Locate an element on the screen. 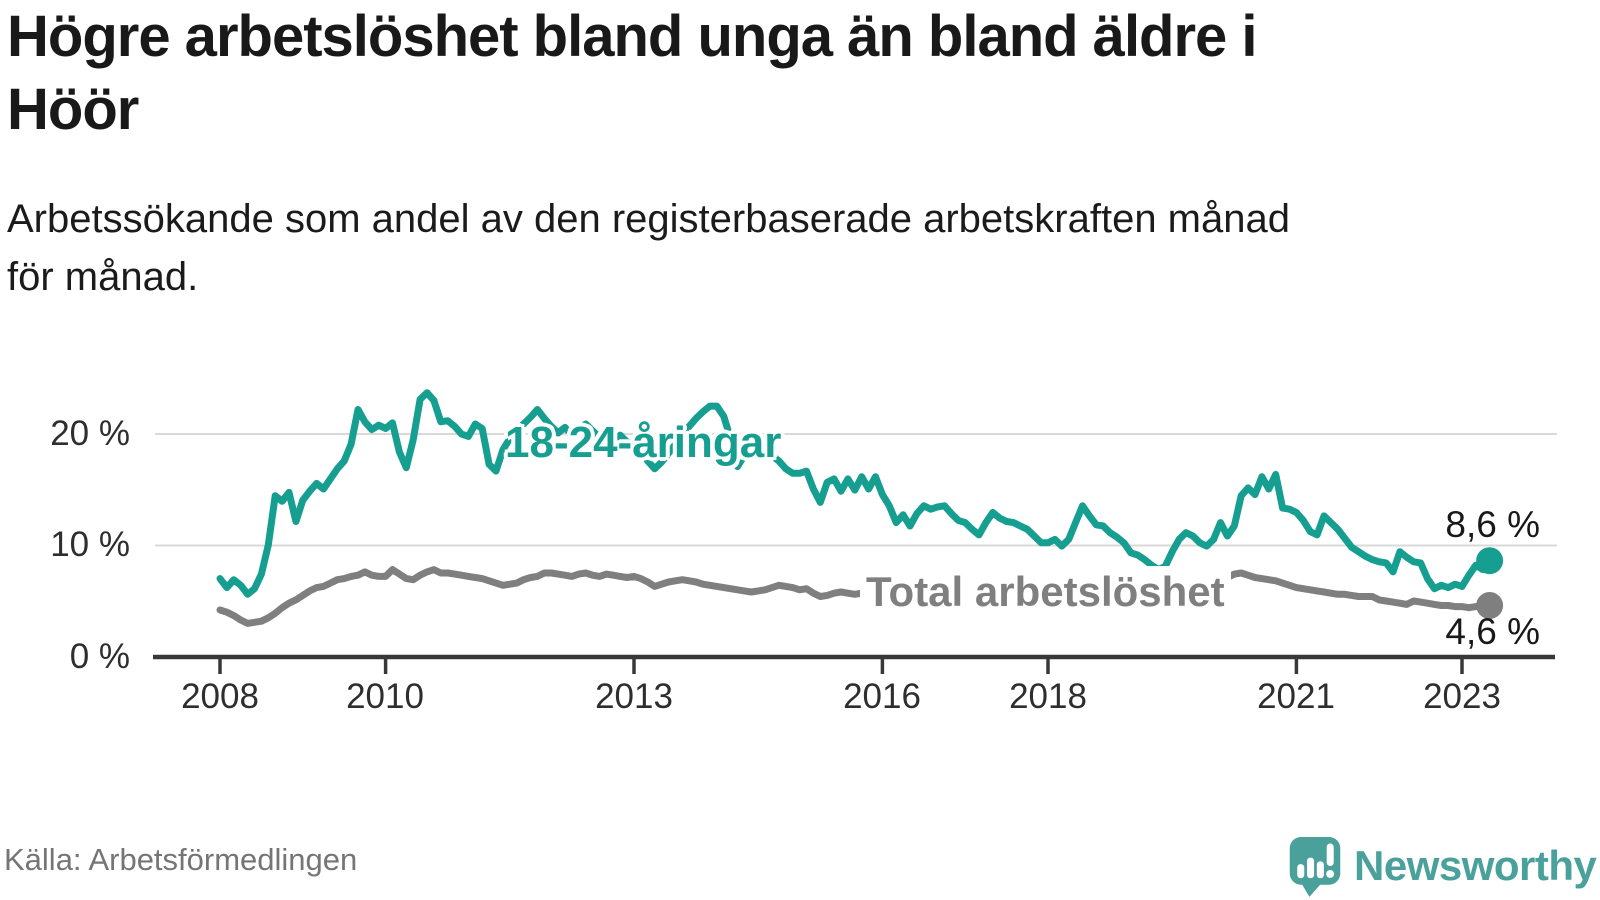 The width and height of the screenshot is (1600, 900). x-tick-2018: 2018 is located at coordinates (1048, 696).